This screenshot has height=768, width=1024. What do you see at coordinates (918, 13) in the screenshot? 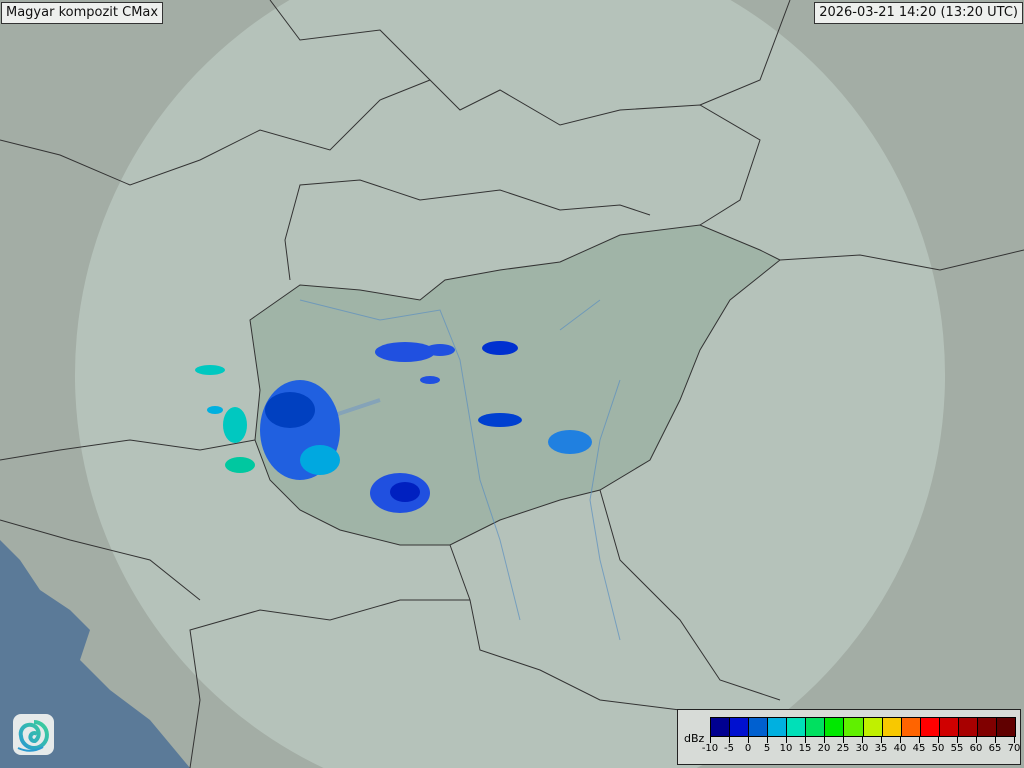
I see `timestamp: 2026-03-21 14:20 (13:20 UTC)` at bounding box center [918, 13].